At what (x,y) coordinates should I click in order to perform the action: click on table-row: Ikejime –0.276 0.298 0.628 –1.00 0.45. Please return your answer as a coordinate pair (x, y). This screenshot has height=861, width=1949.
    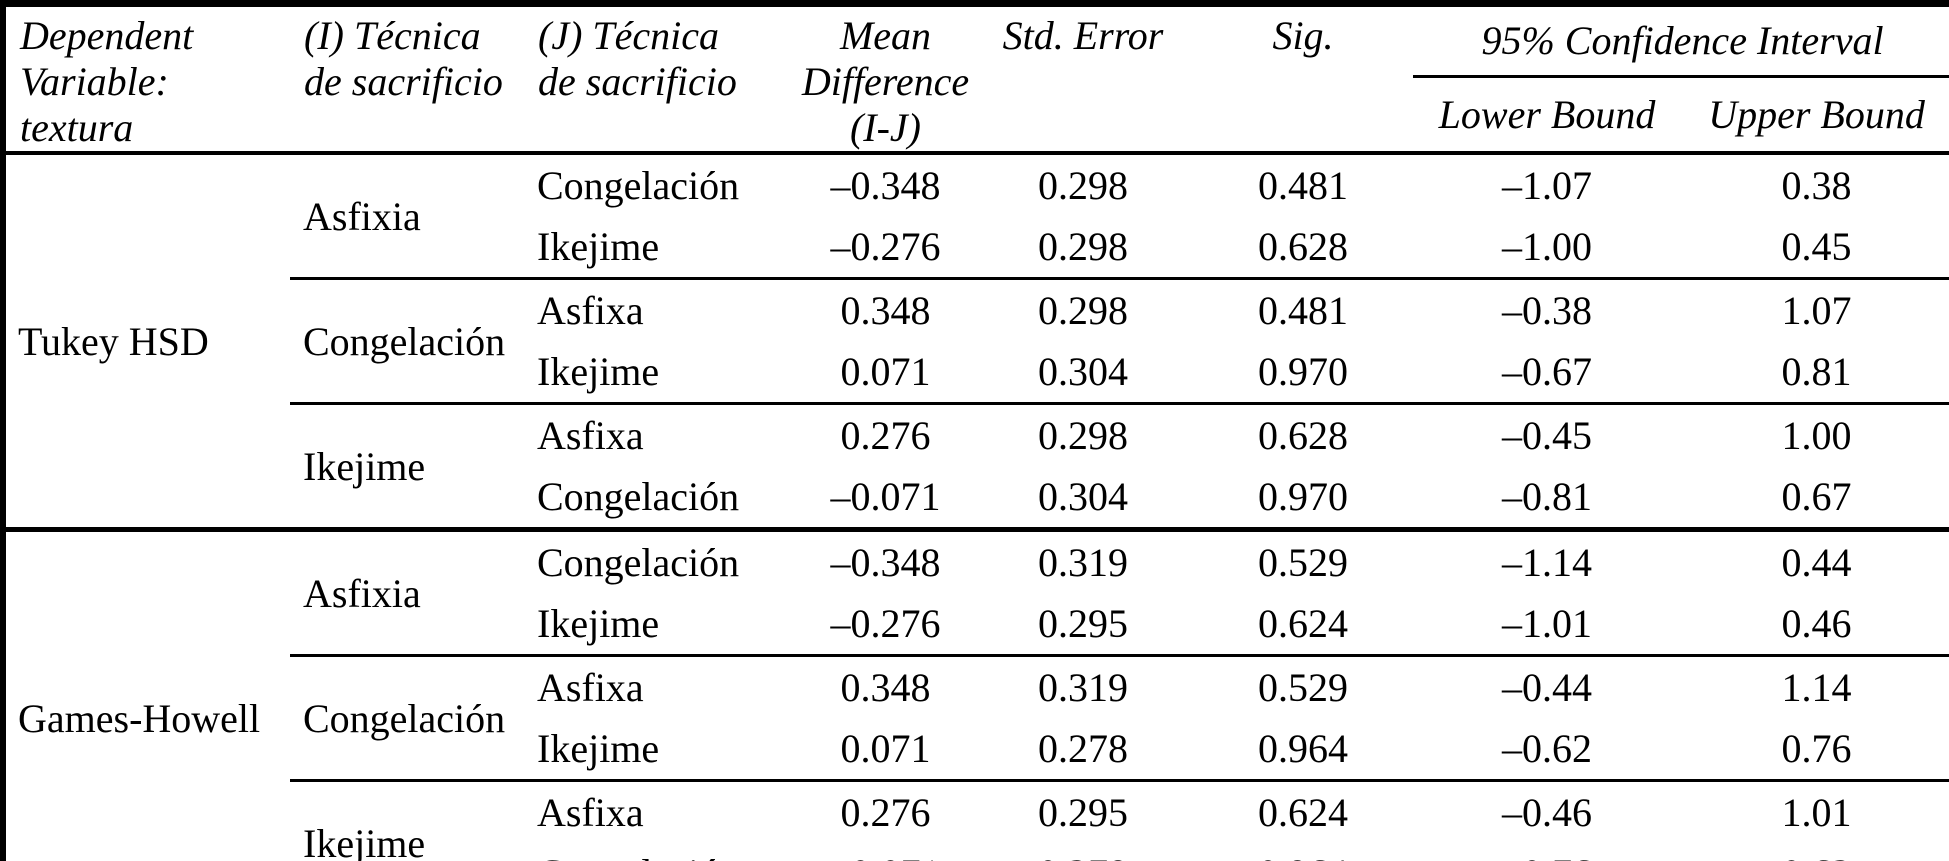
    Looking at the image, I should click on (976, 247).